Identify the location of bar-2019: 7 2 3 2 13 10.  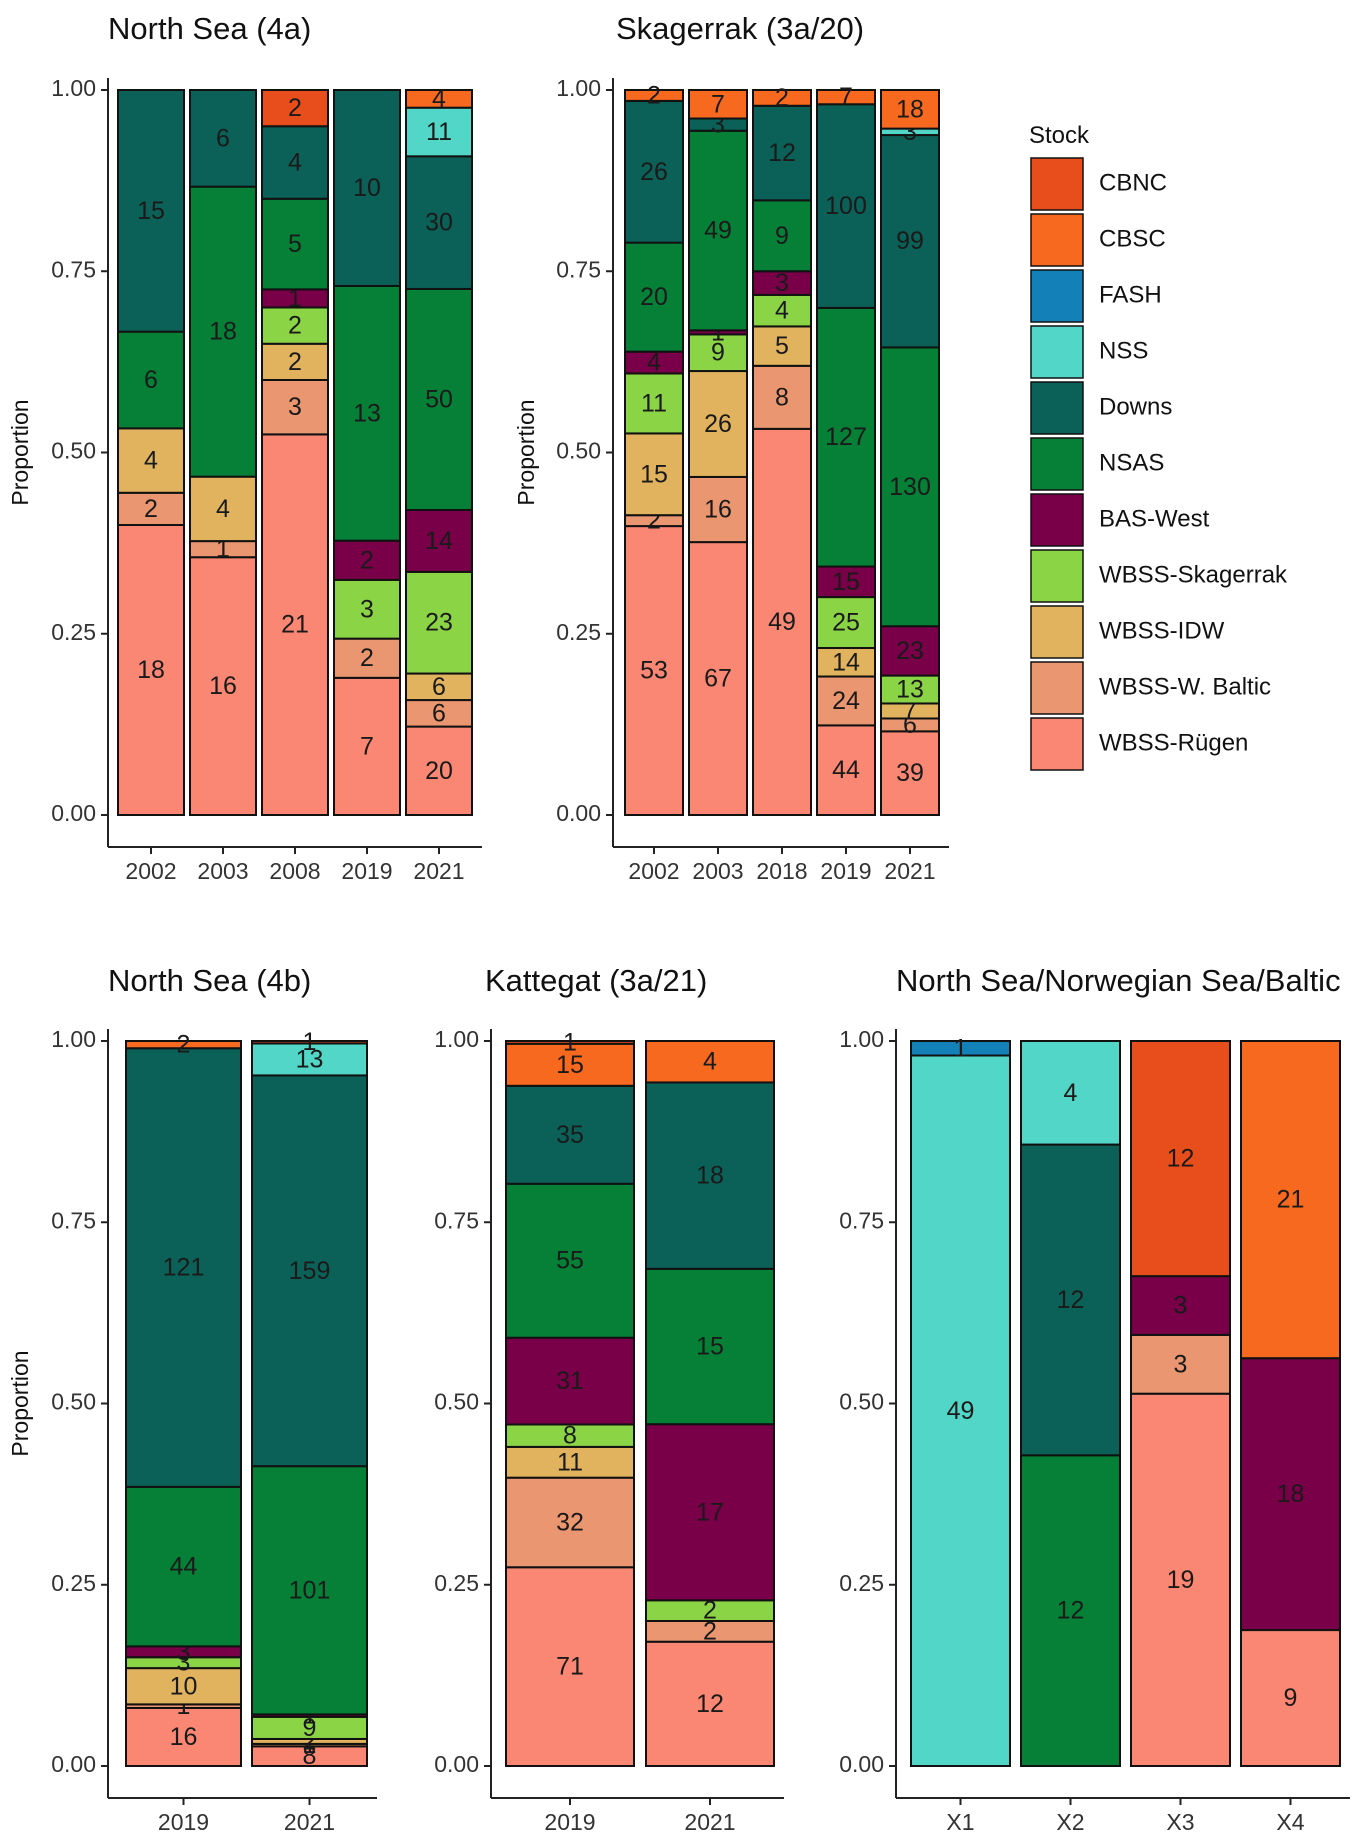
(367, 452).